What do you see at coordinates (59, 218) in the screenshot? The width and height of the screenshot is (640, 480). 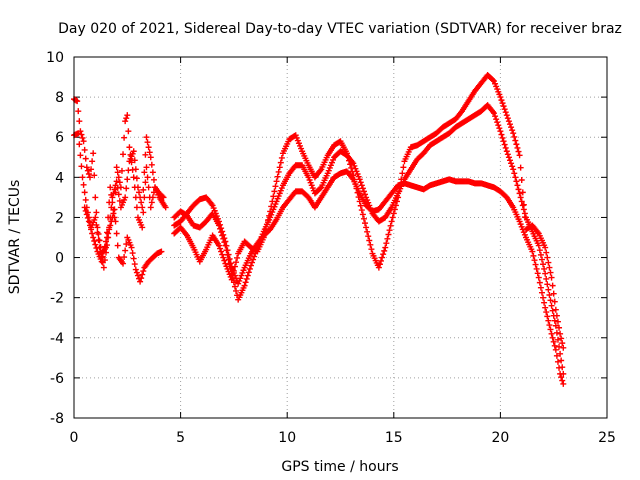 I see `y-tick-label: 2` at bounding box center [59, 218].